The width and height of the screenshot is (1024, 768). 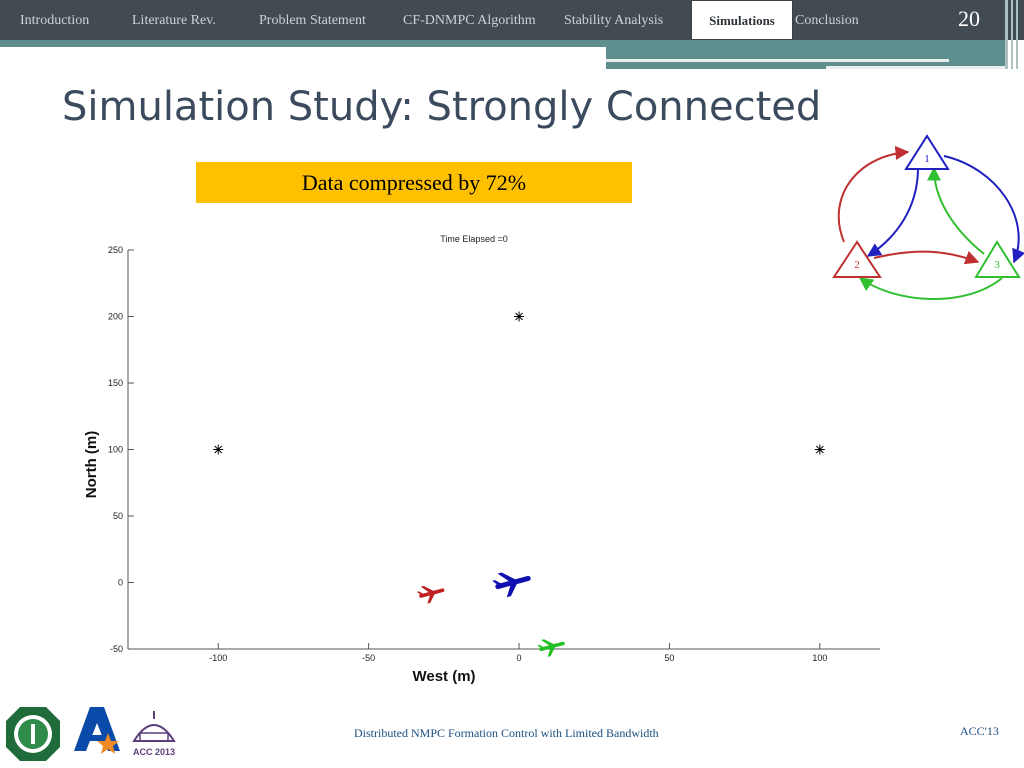 I want to click on y-tick-label: 150, so click(x=115, y=383).